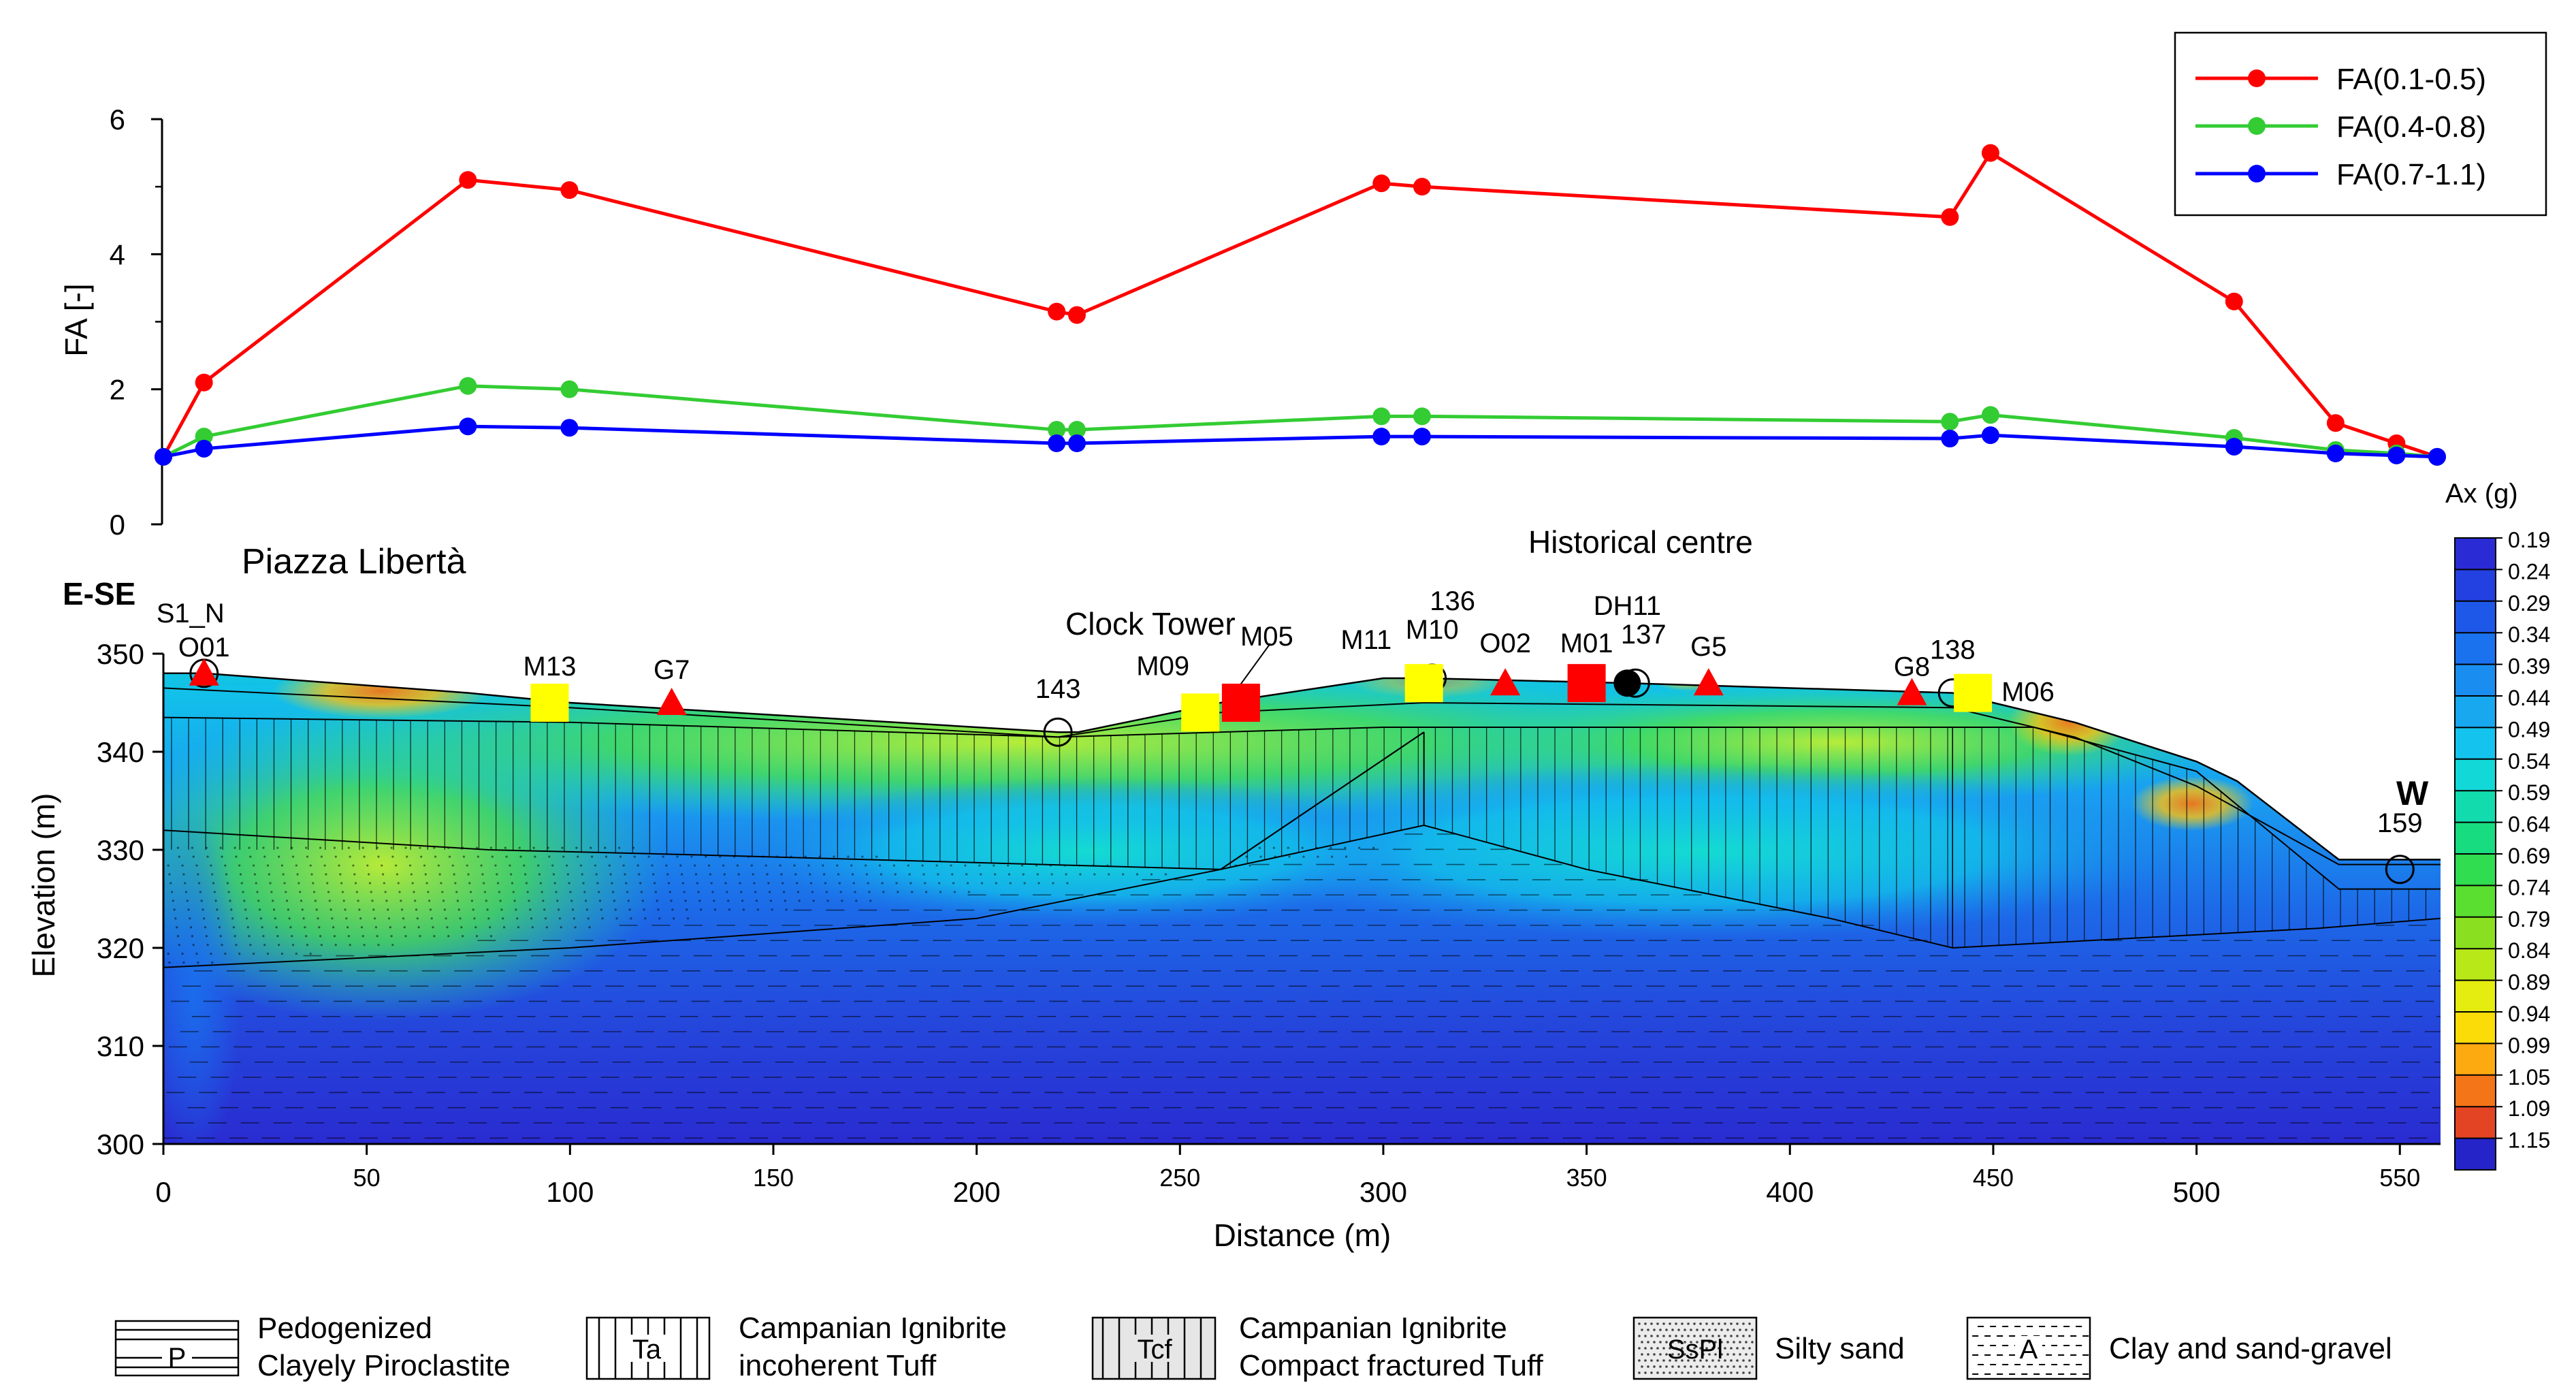 This screenshot has width=2576, height=1400. What do you see at coordinates (44, 886) in the screenshot?
I see `section-ylabel: Elevation (m)` at bounding box center [44, 886].